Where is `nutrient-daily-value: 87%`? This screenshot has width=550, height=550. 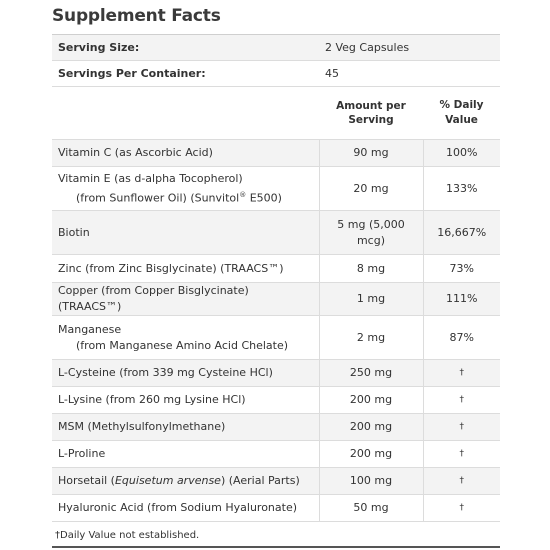
nutrient-daily-value: 87% is located at coordinates (461, 337).